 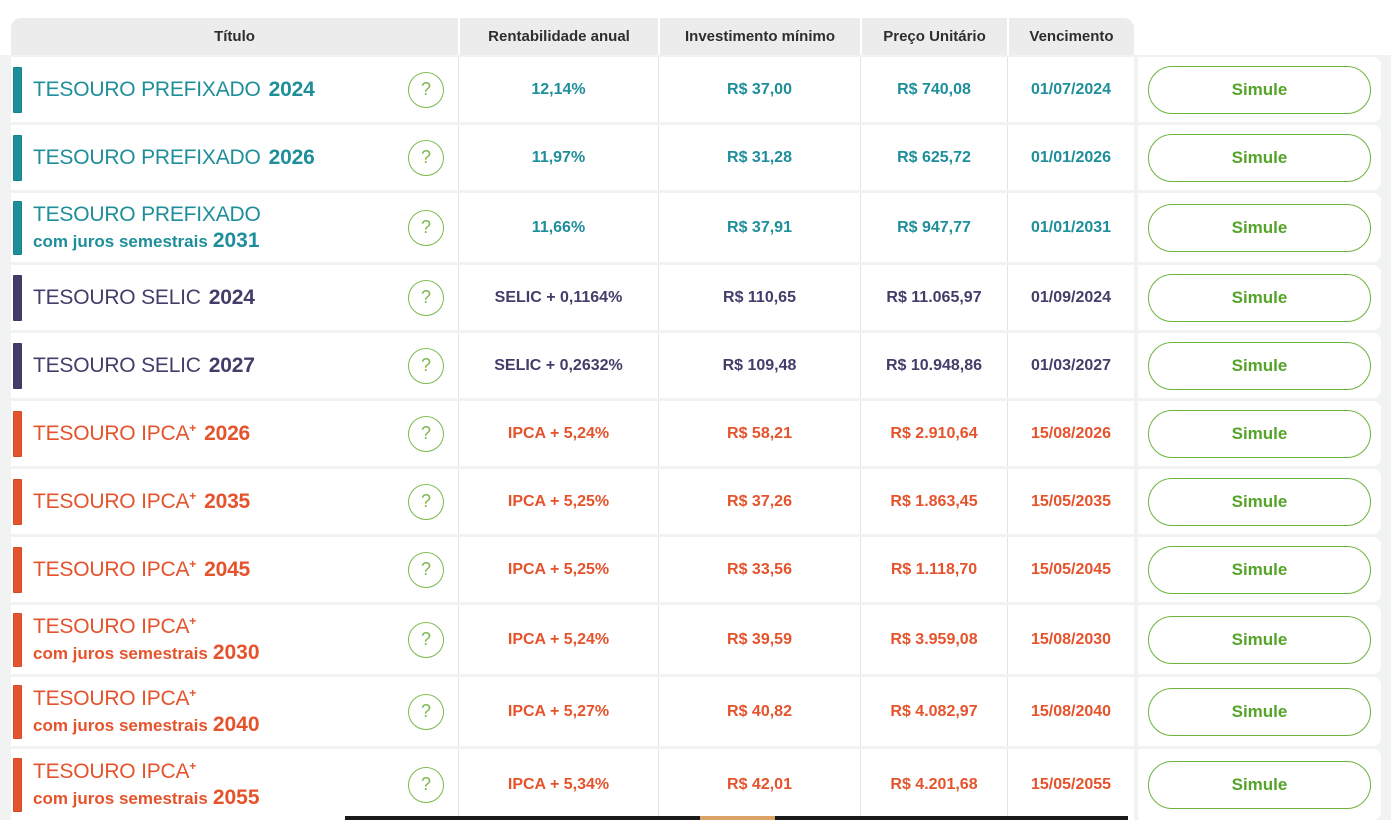 I want to click on bond-title: TESOURO IPCA+ com juros semestrais 2055, so click(x=146, y=784).